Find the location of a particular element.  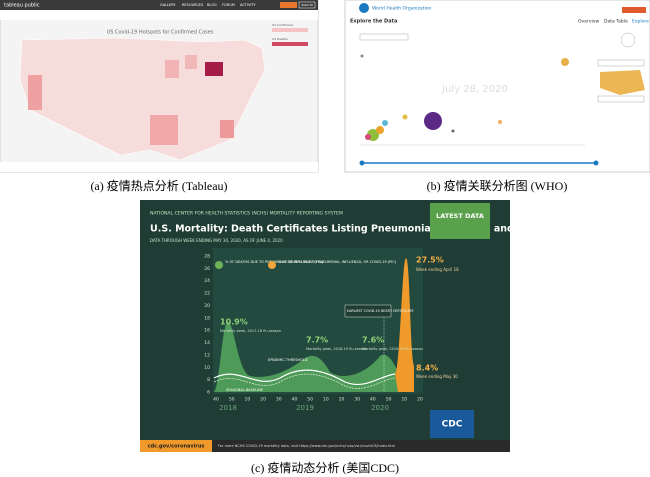

epidemic-threshold is located at coordinates (304, 377).